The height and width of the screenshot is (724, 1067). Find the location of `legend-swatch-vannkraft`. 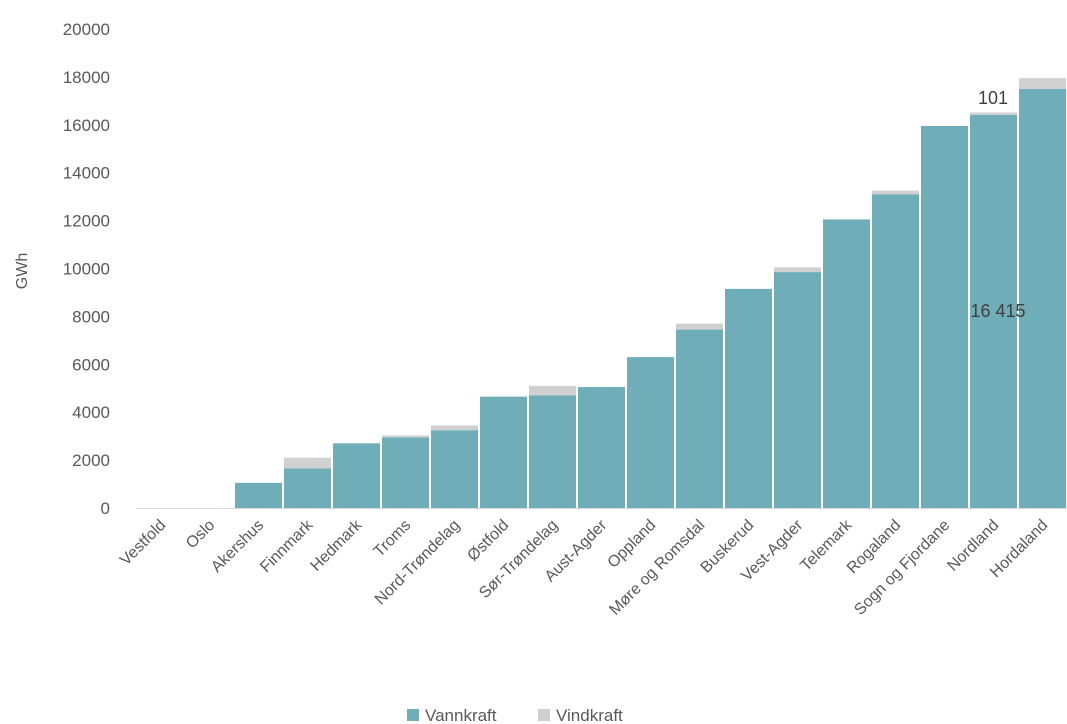

legend-swatch-vannkraft is located at coordinates (413, 715).